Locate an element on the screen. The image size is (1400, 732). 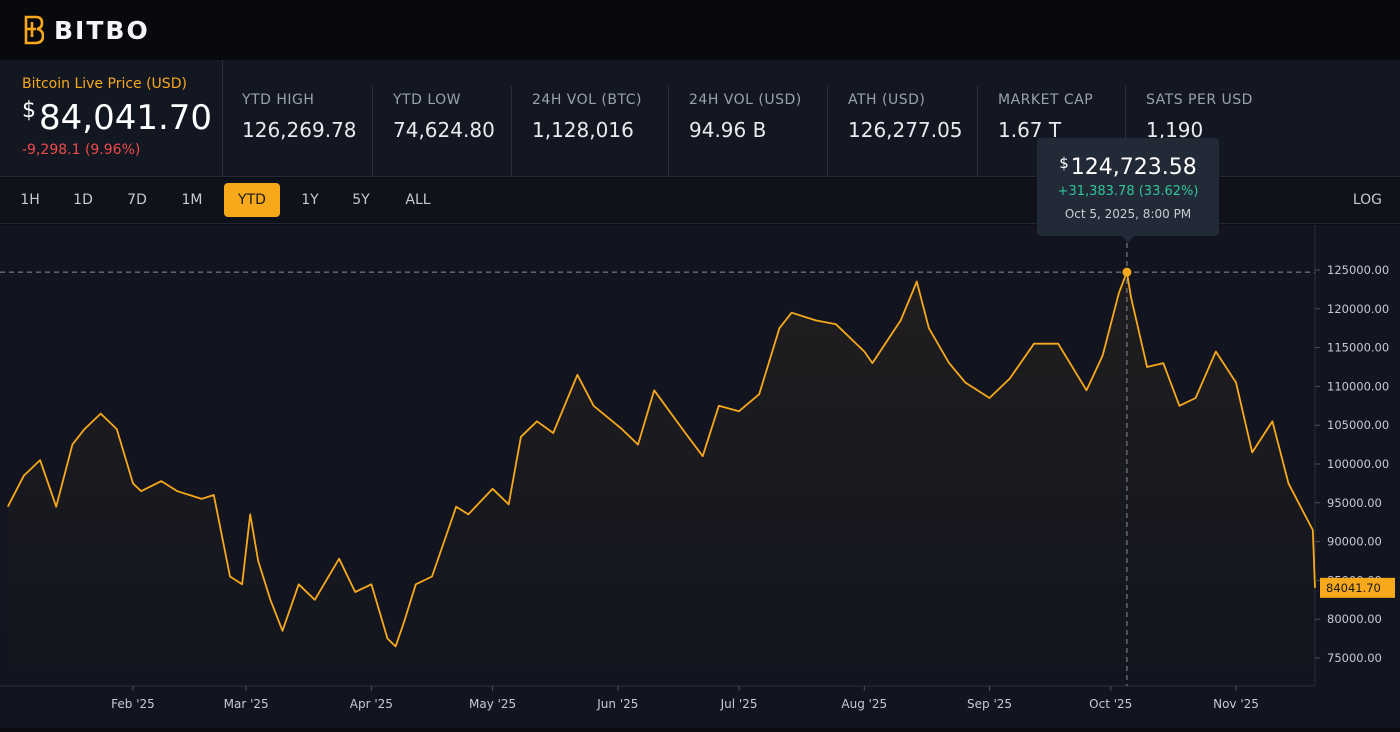
stat-value: 126,277.05 is located at coordinates (905, 130).